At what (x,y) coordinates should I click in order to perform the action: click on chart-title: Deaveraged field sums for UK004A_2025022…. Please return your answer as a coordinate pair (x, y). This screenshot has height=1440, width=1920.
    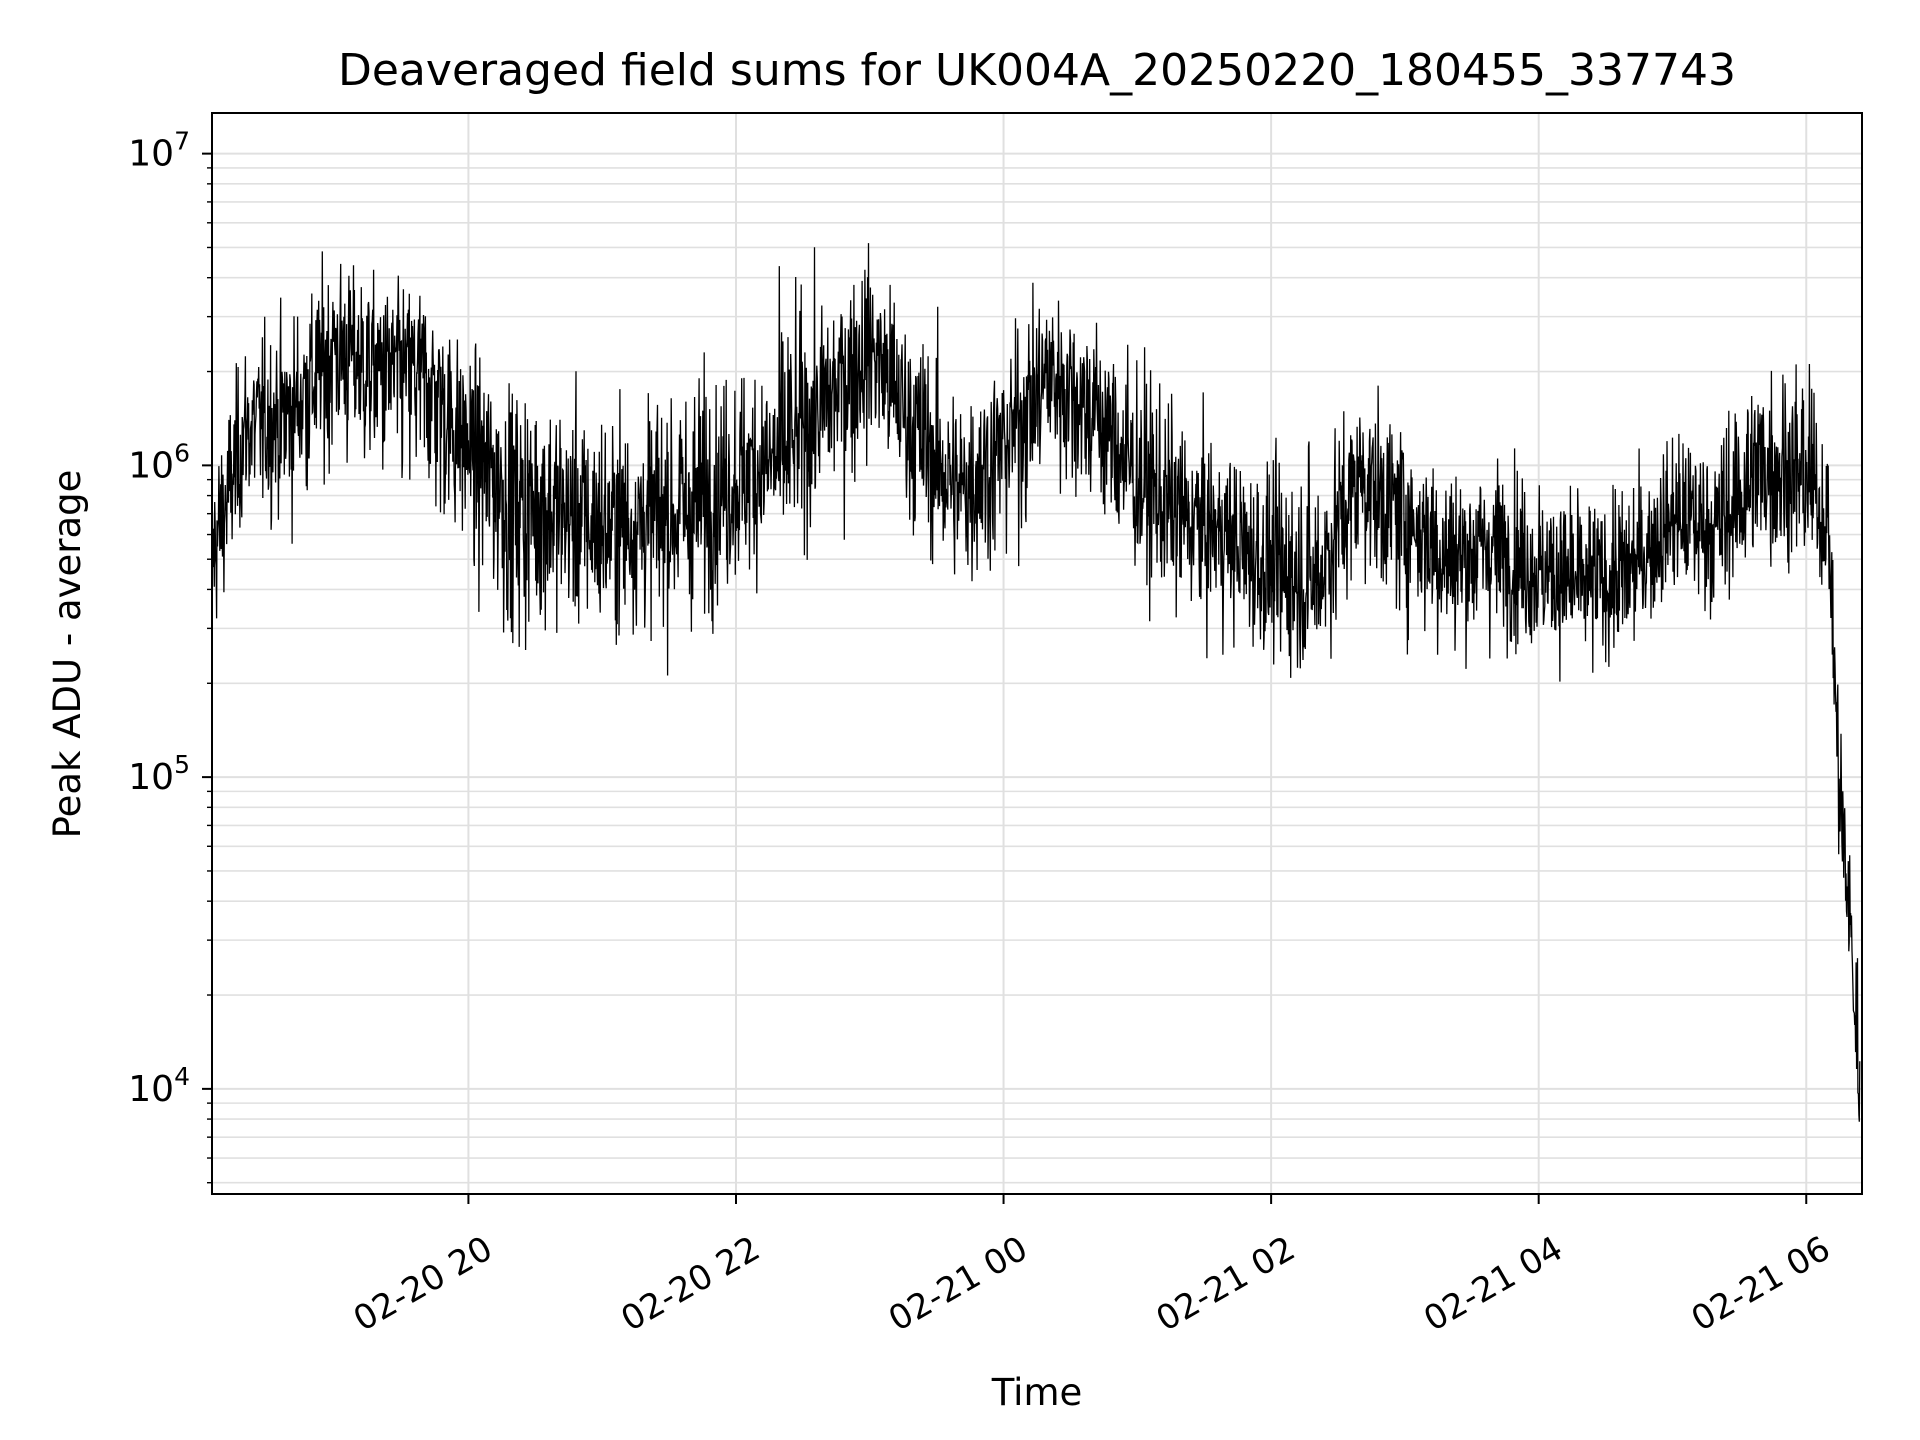
    Looking at the image, I should click on (1037, 70).